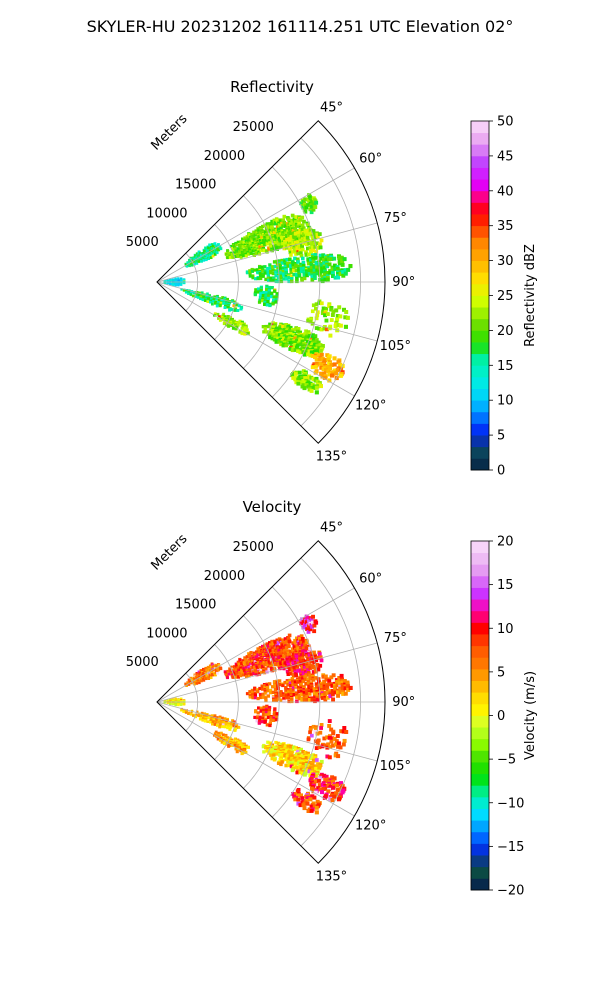  Describe the element at coordinates (370, 579) in the screenshot. I see `azimuth-tick-label: 60°` at that location.